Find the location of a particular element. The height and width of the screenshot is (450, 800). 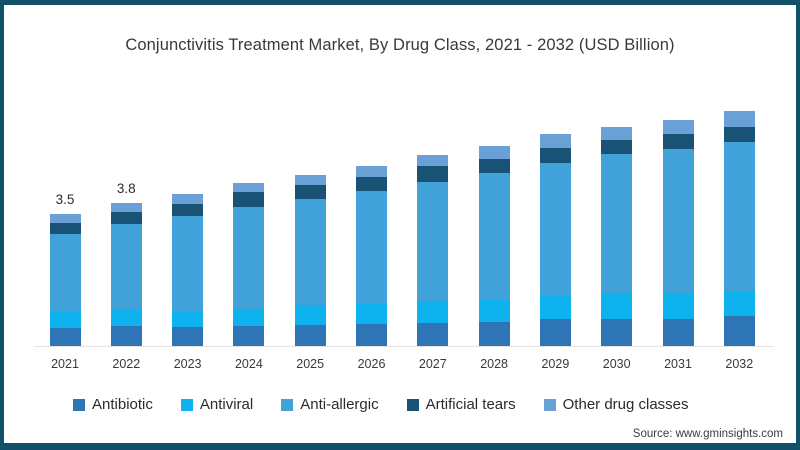

legend-label: Antibiotic is located at coordinates (122, 404).